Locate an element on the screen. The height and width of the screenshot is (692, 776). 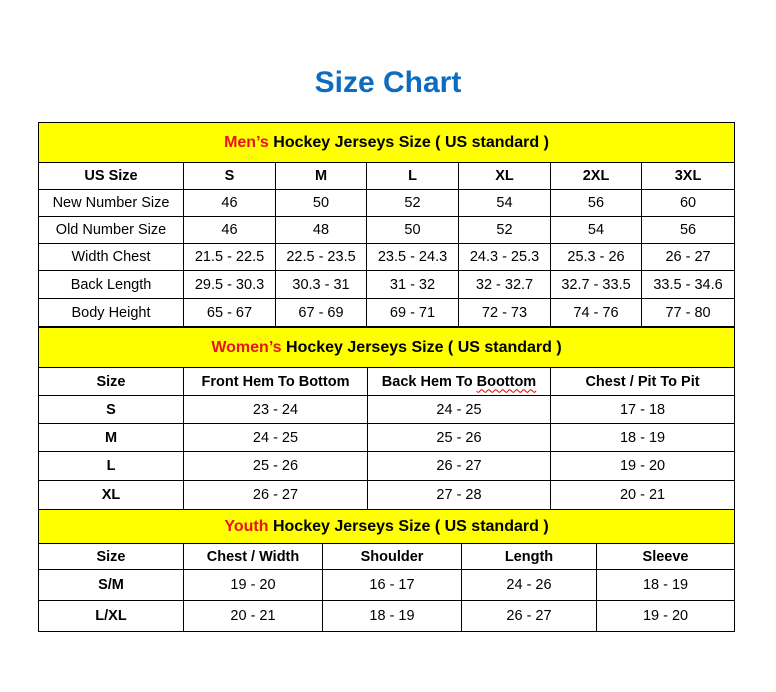
row-label: S is located at coordinates (111, 409).